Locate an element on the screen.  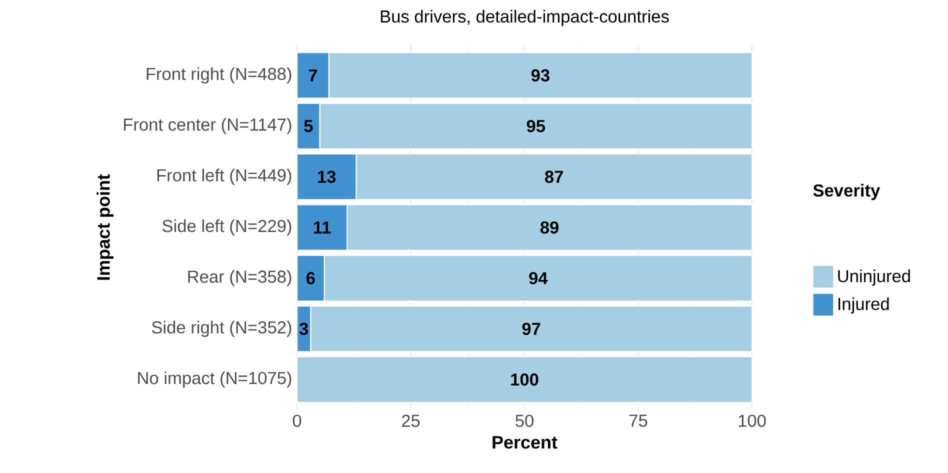
y-tick-label: Rear (N=358) is located at coordinates (240, 278).